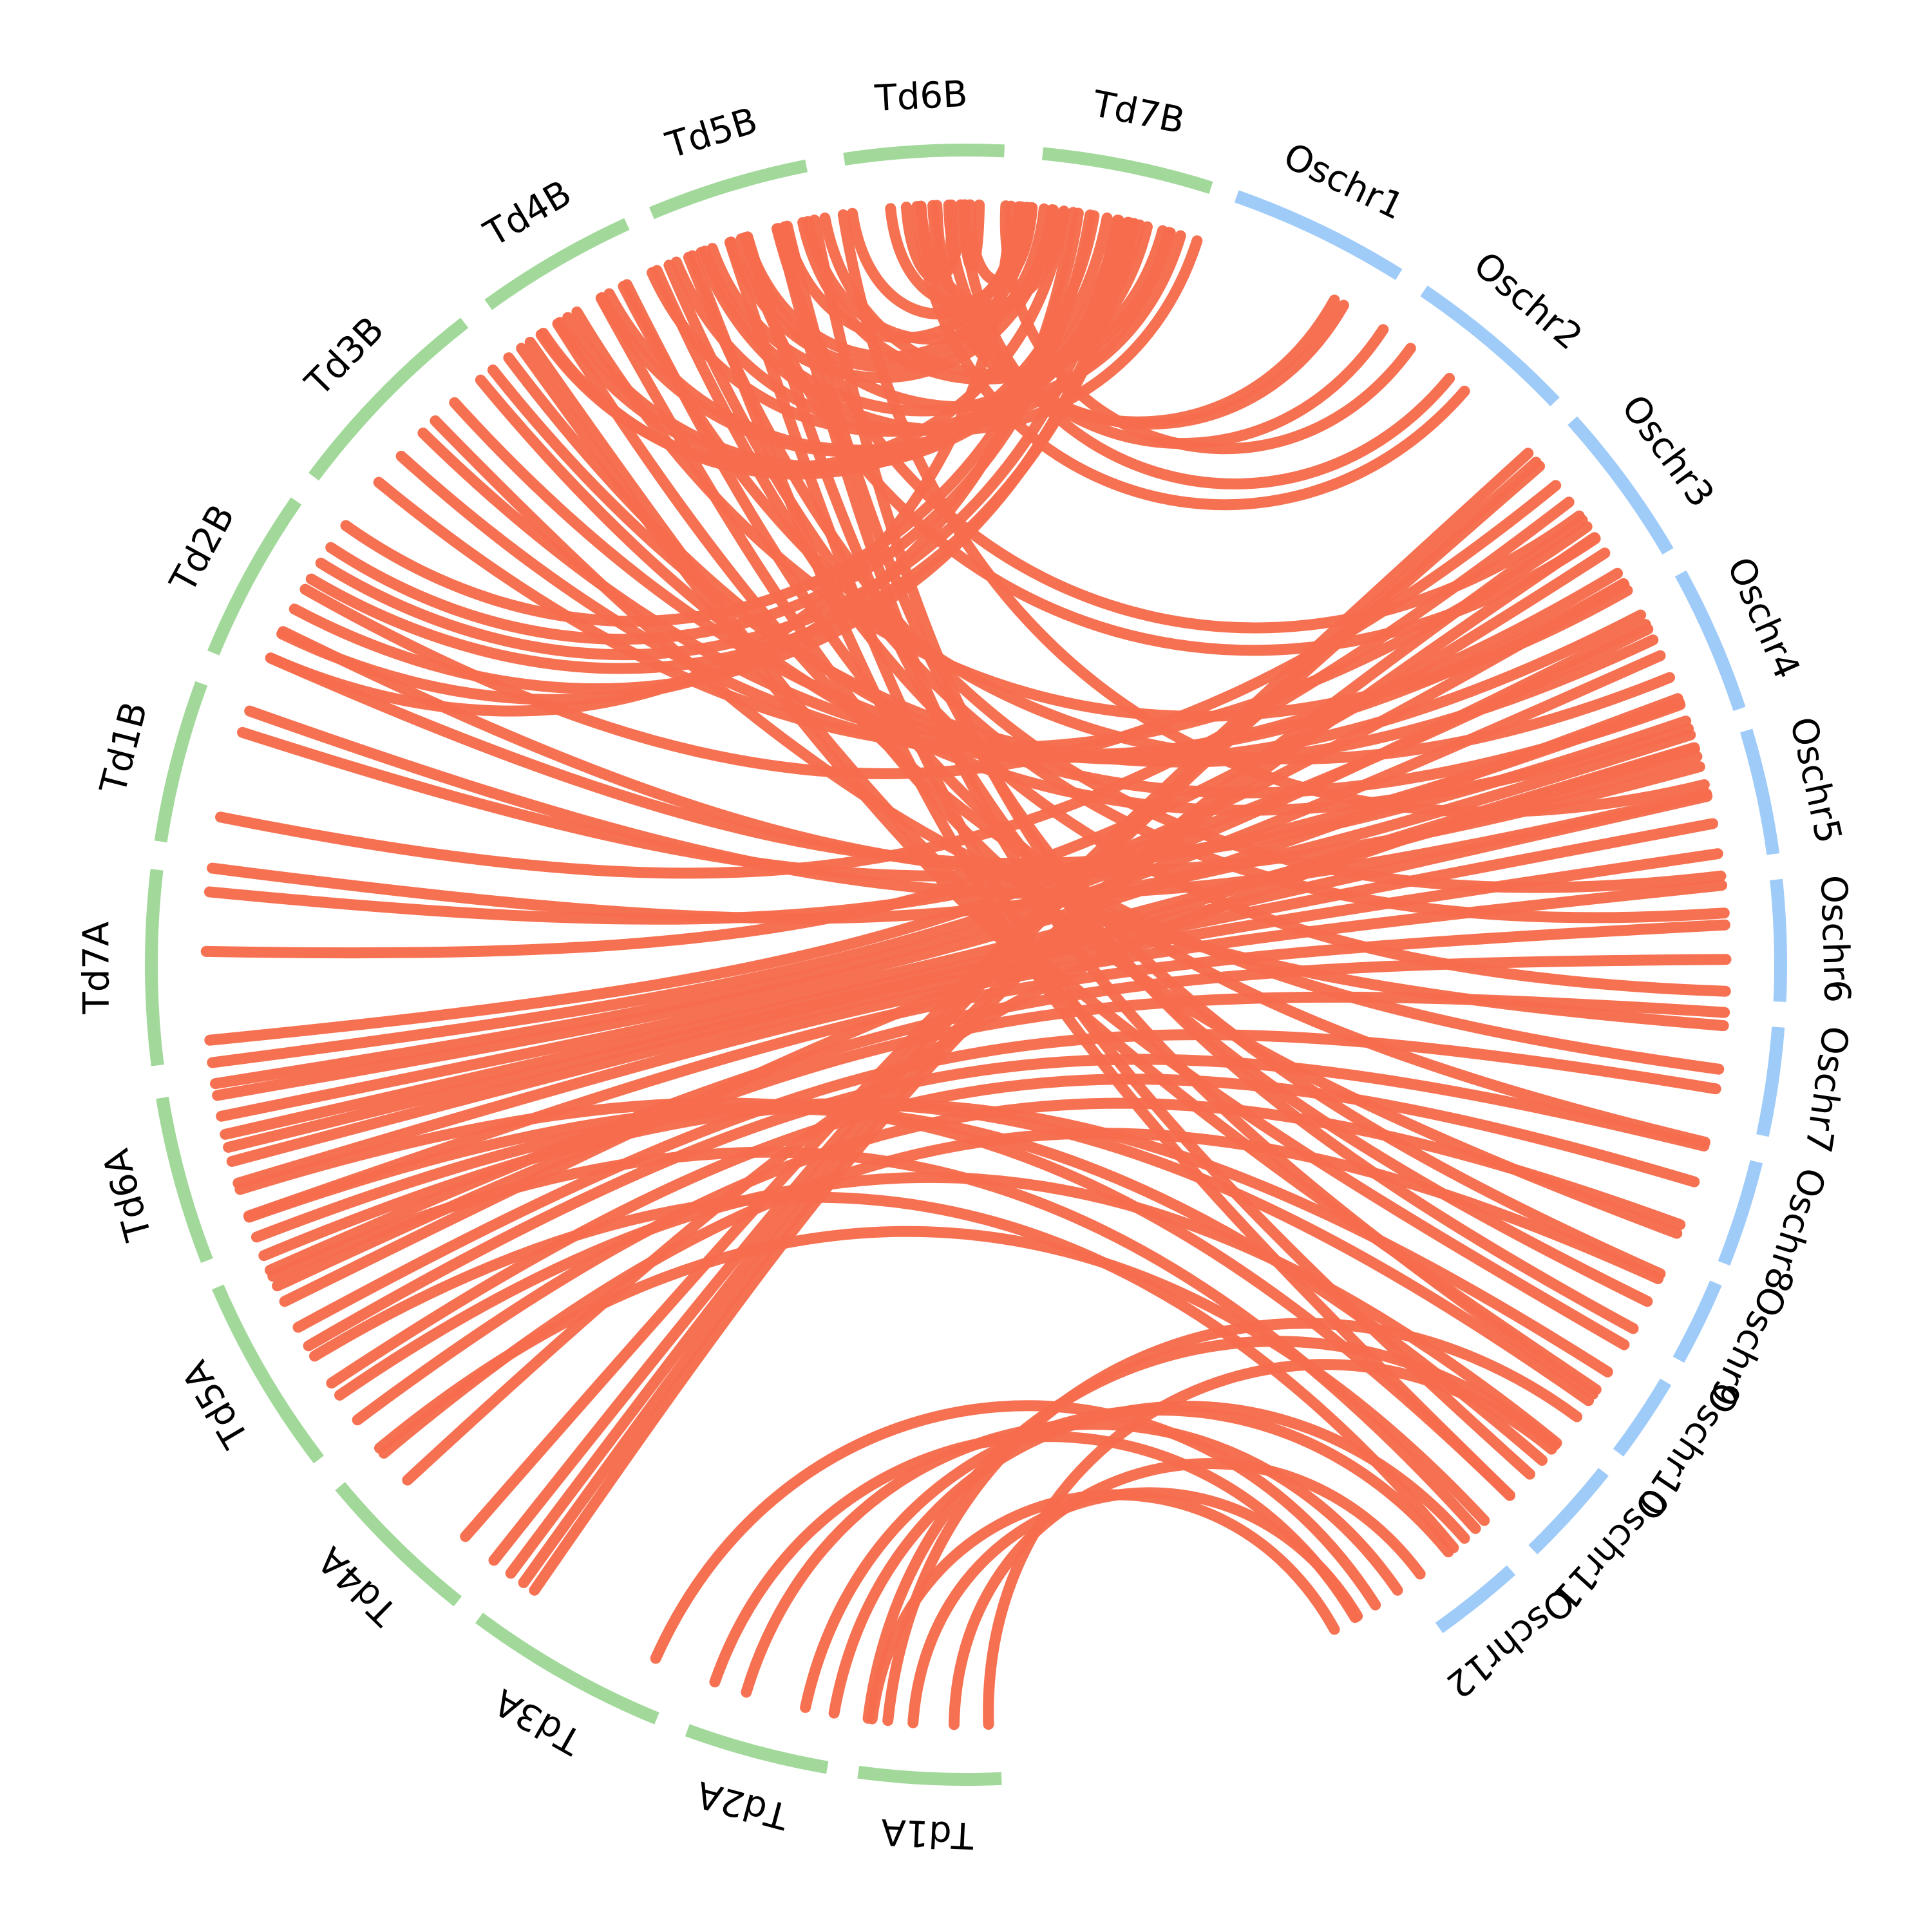 The image size is (1932, 1932). What do you see at coordinates (1568, 1512) in the screenshot?
I see `chromosome-arc-oschr11` at bounding box center [1568, 1512].